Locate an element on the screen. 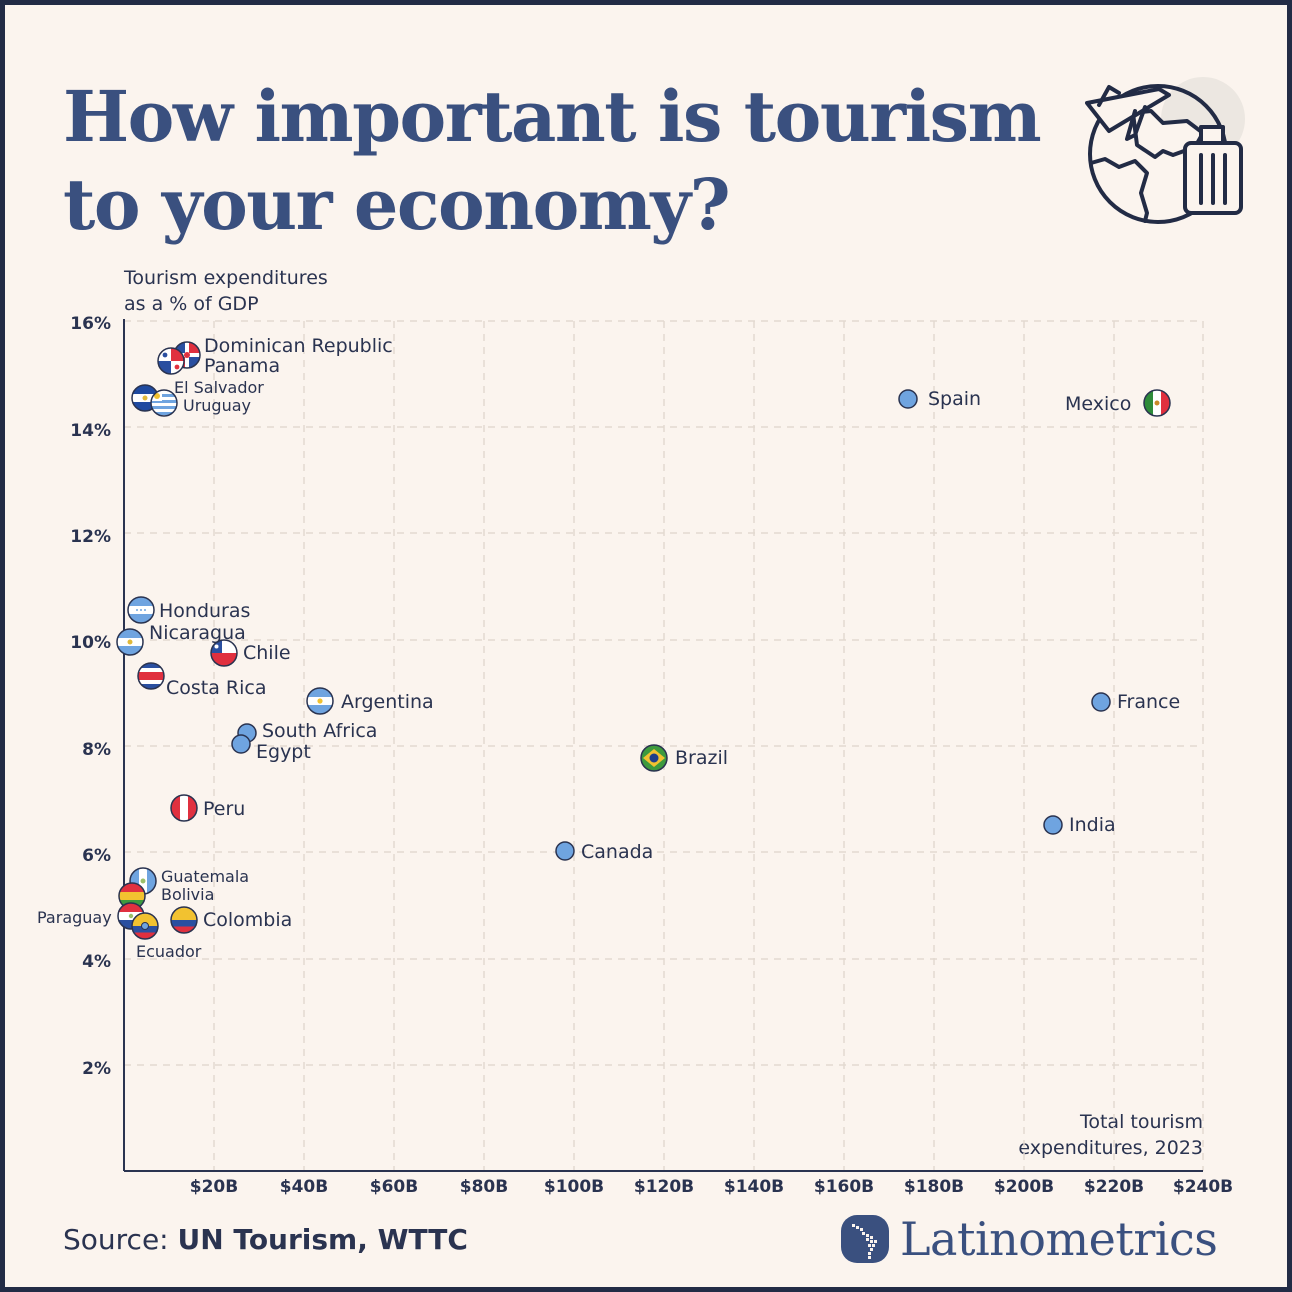  x-tick-40: $40B is located at coordinates (304, 1187).